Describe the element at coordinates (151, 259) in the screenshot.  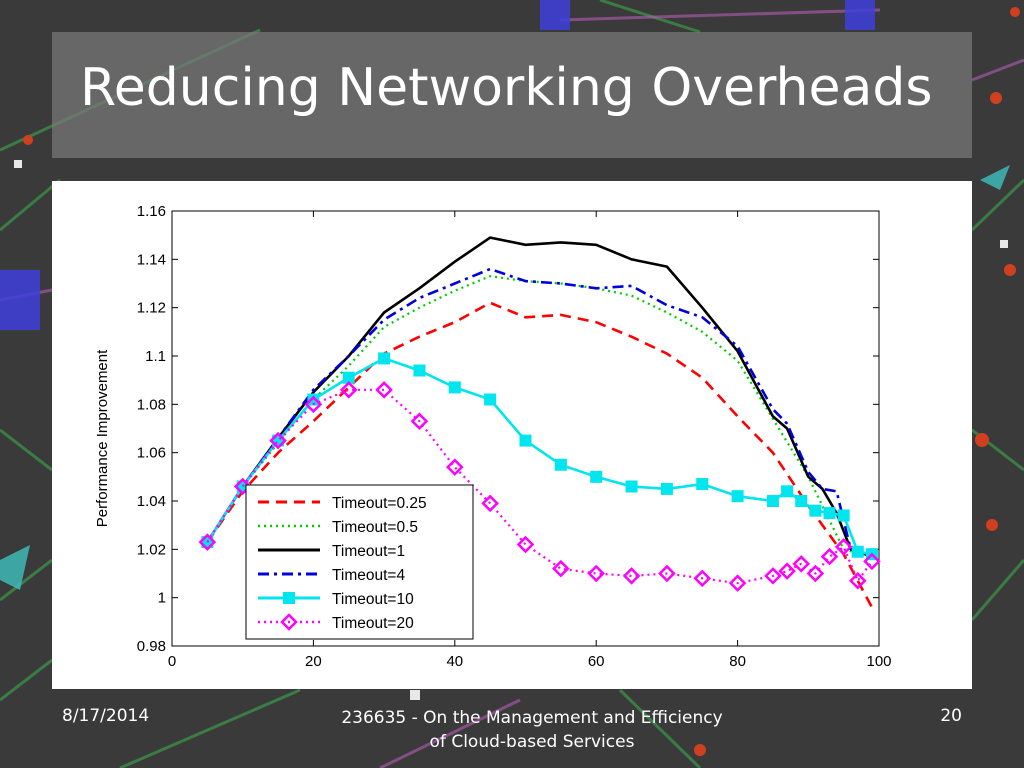
I see `y-tick-label: 1.14` at that location.